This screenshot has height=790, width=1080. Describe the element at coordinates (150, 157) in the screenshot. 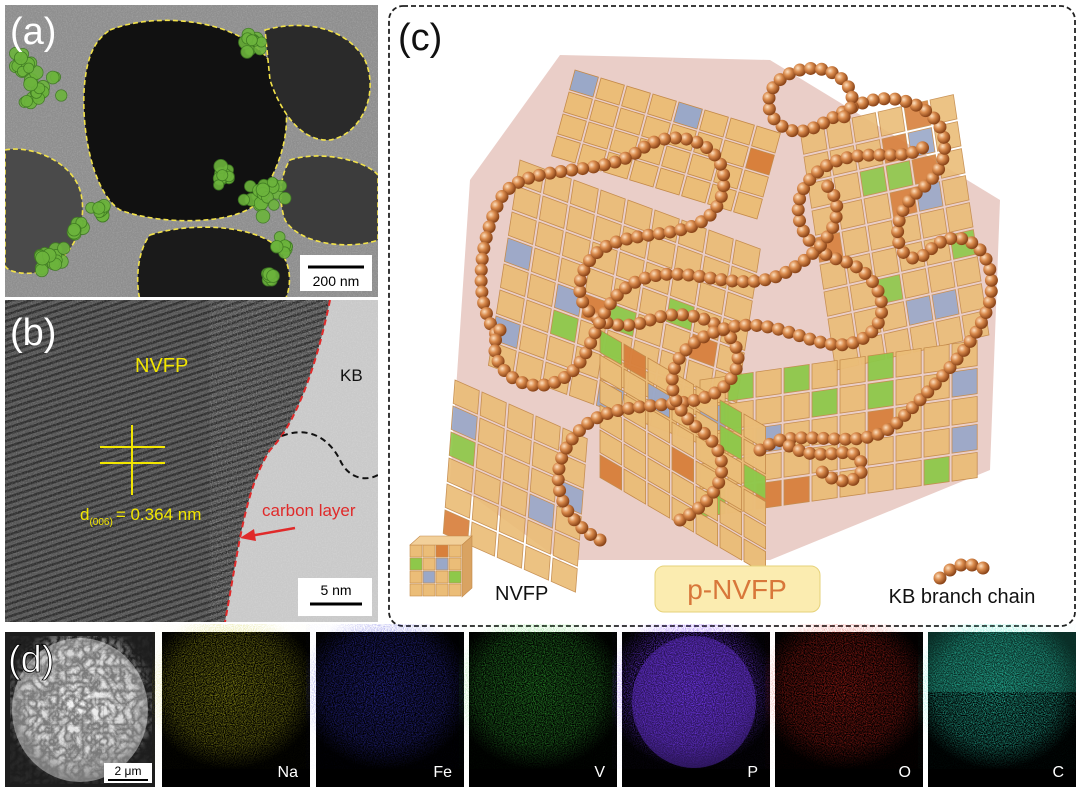

I see `kb-clusters` at that location.